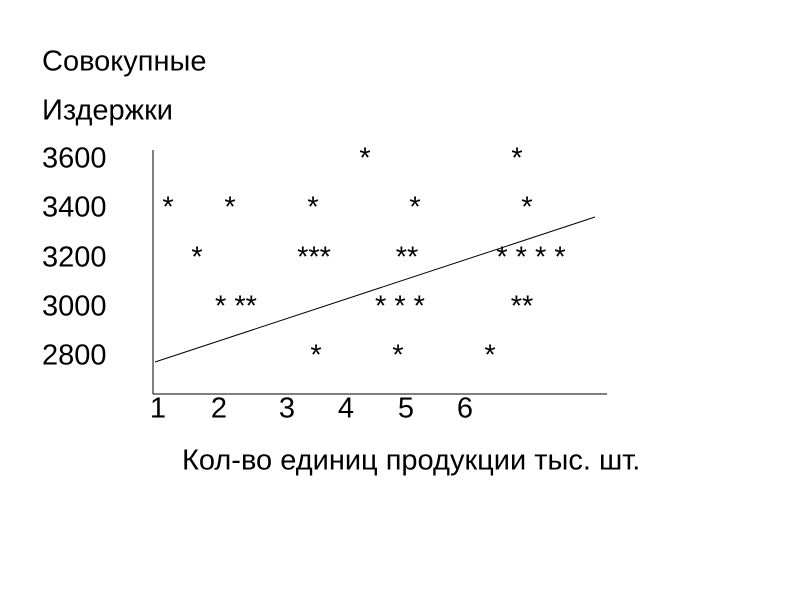 The image size is (800, 600). I want to click on x-label: 3, so click(287, 409).